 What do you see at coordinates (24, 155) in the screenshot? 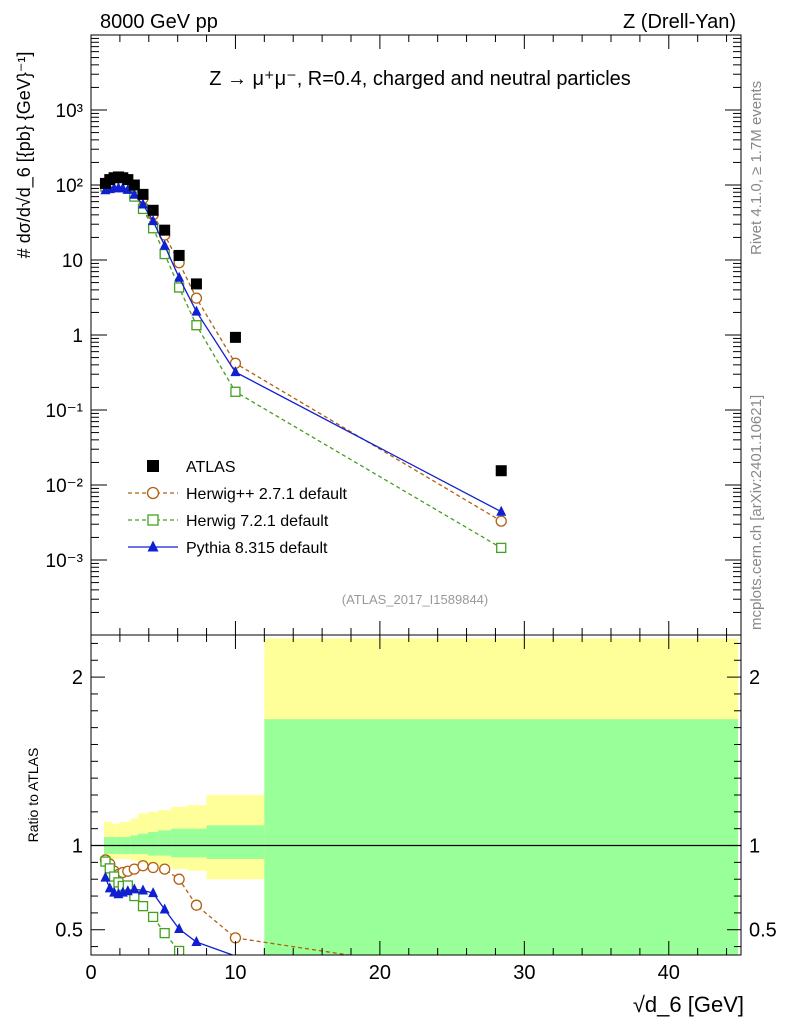
I see `y-axis-label: # dσ/d√d_6 [{pb} {GeV}⁻¹]` at bounding box center [24, 155].